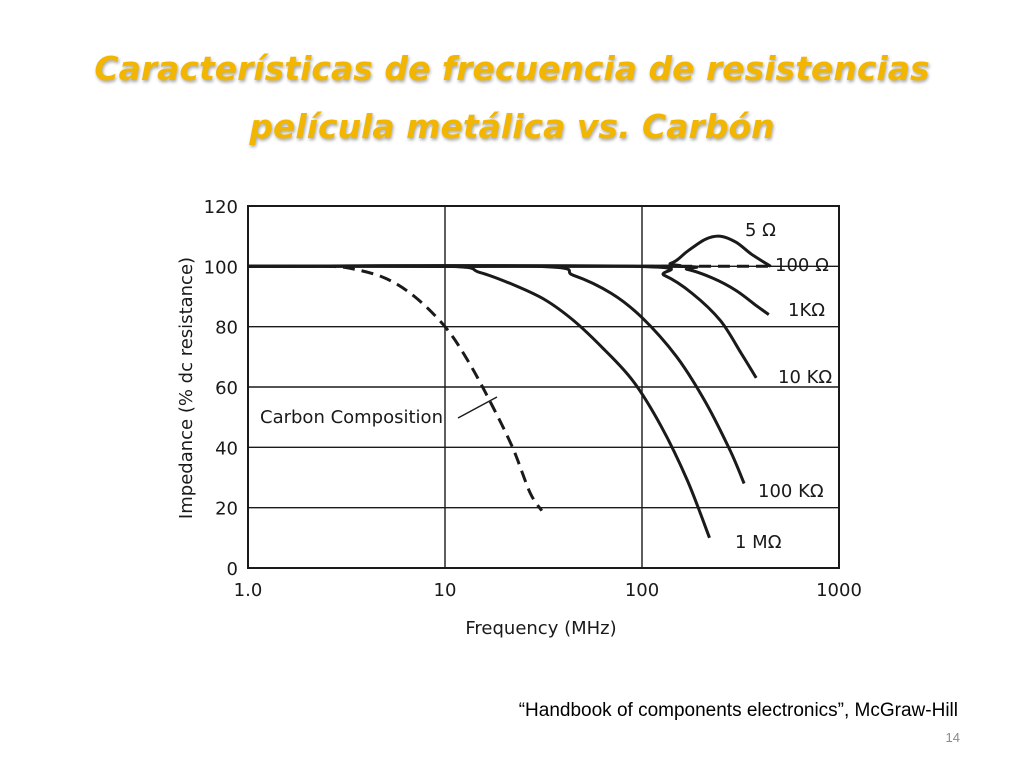 The height and width of the screenshot is (768, 1024). Describe the element at coordinates (226, 328) in the screenshot. I see `y-tick-label-80: 80` at that location.